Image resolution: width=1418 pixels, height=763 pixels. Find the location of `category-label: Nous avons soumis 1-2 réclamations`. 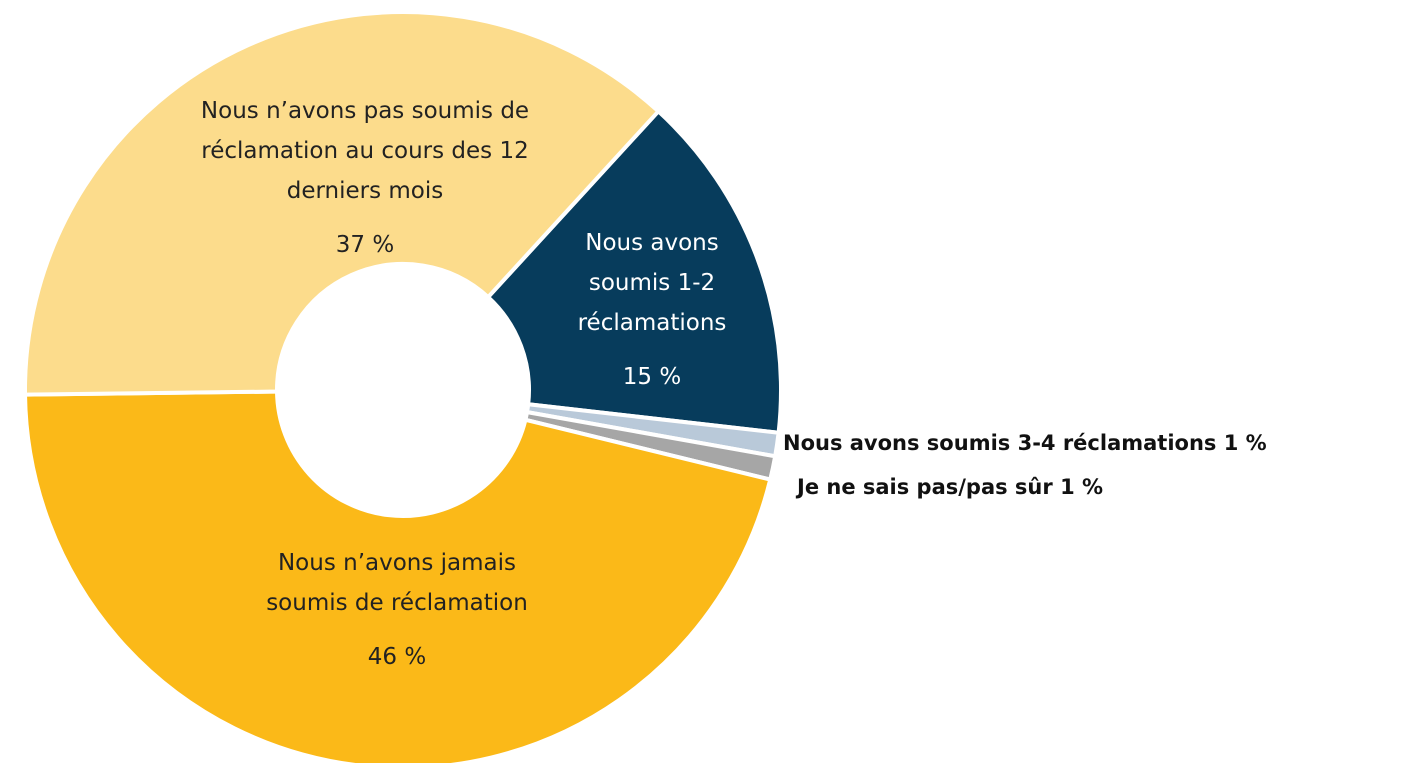

category-label: Nous avons soumis 1-2 réclamations is located at coordinates (652, 283).